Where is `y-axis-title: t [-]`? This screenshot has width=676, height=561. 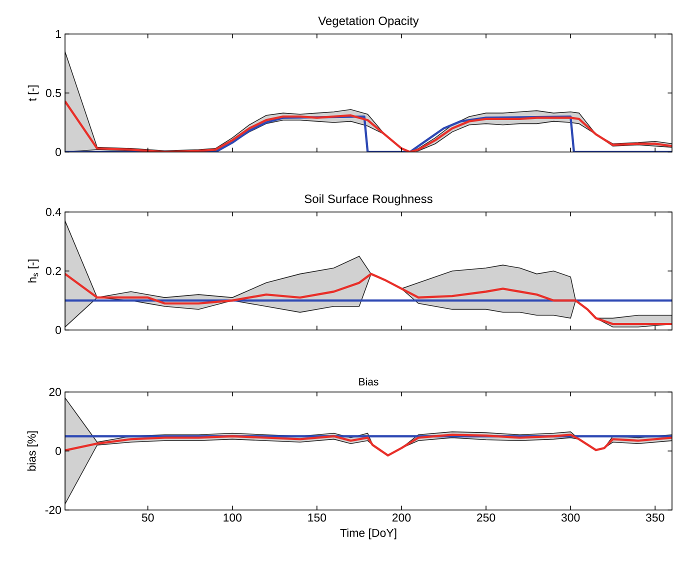 y-axis-title: t [-] is located at coordinates (33, 94).